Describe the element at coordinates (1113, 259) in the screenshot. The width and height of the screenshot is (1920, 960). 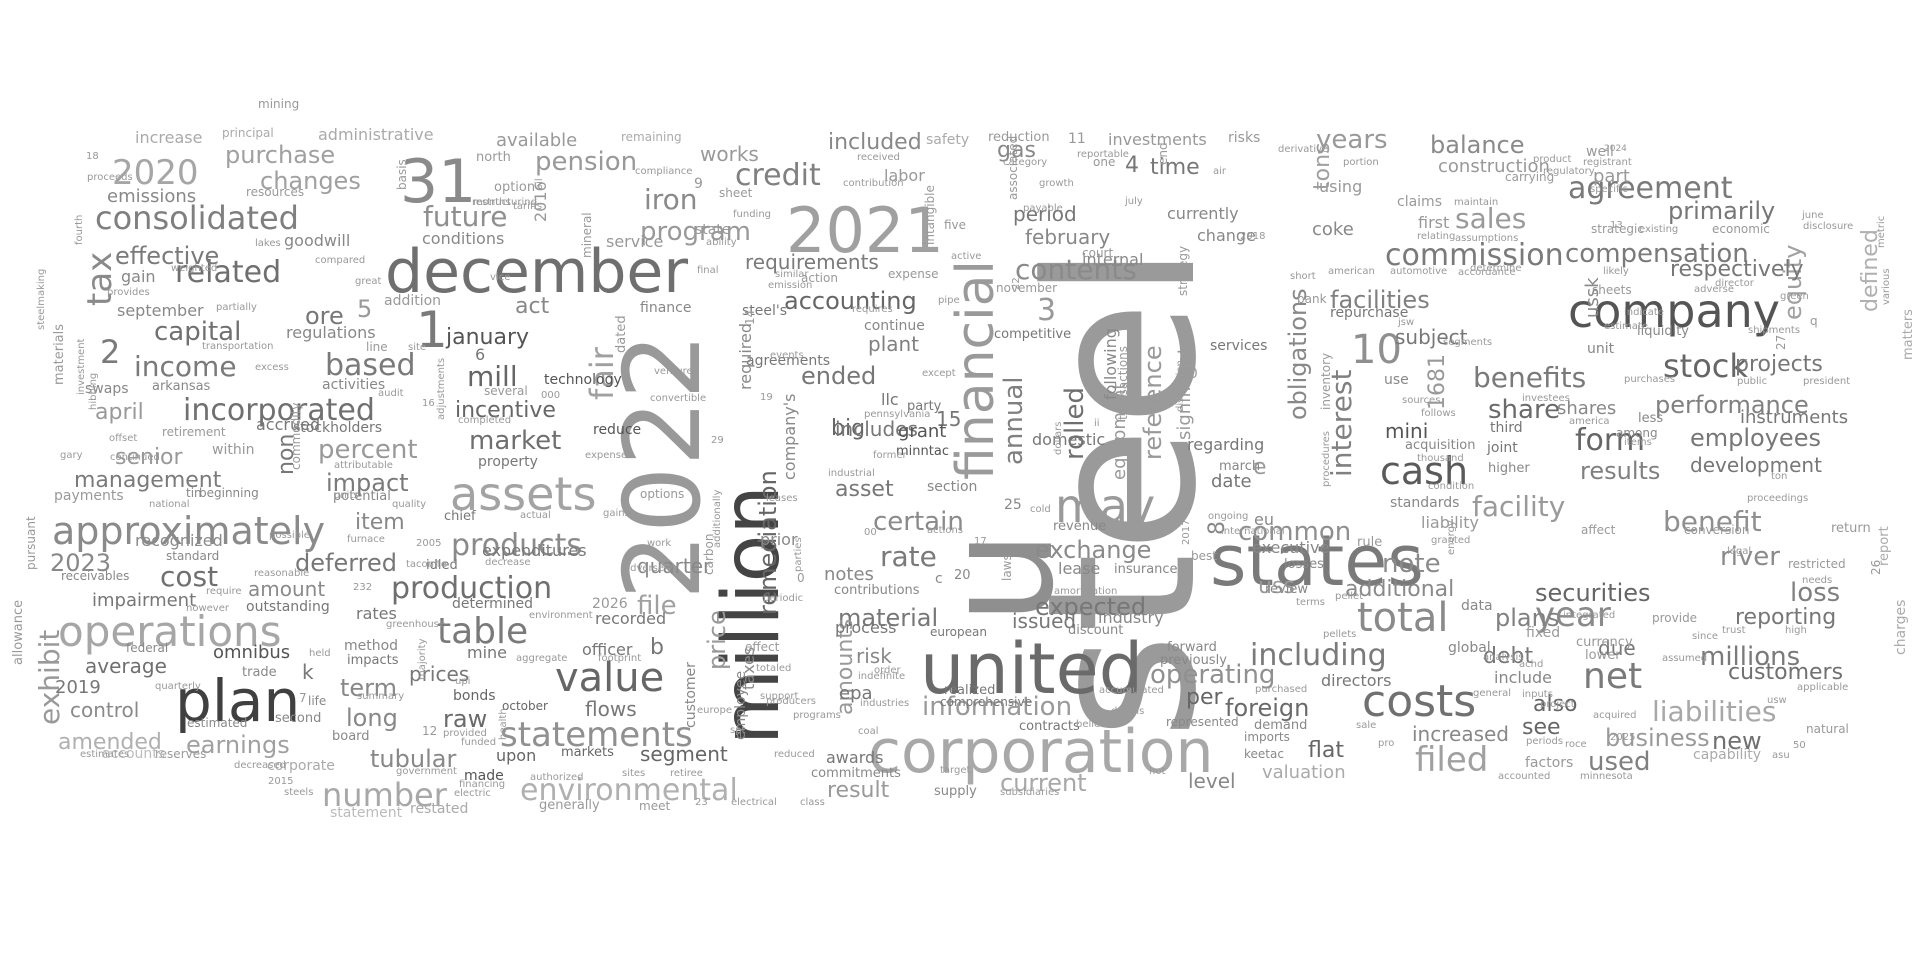
I see `cloud-word: internal` at that location.